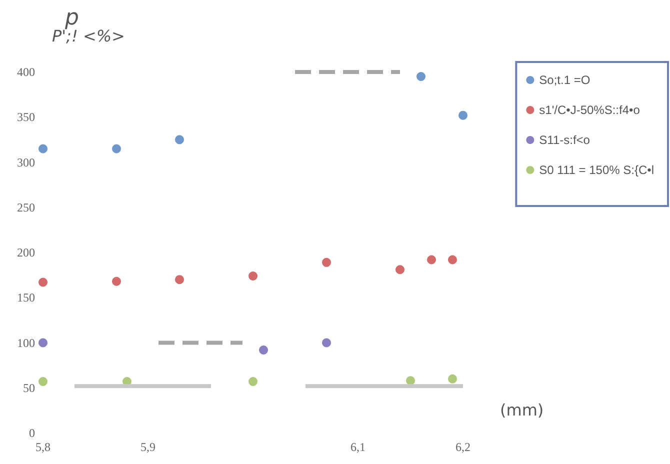 The width and height of the screenshot is (670, 464). Describe the element at coordinates (589, 110) in the screenshot. I see `legend-label: s1'/C•J-50%S::f4•o` at that location.